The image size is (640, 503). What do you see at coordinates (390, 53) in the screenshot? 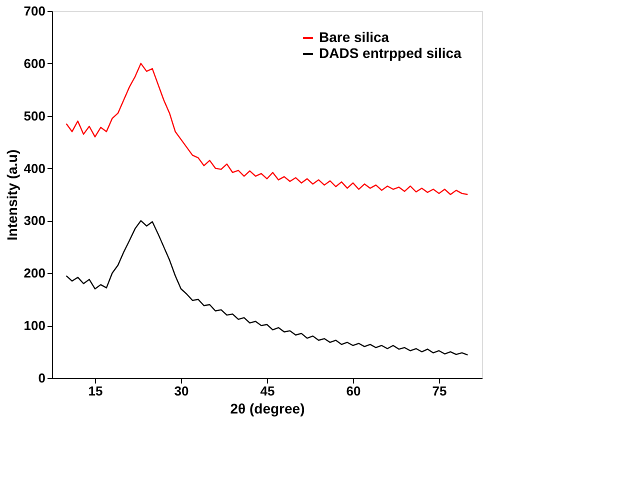
I see `legend-label: DADS entrpped silica` at bounding box center [390, 53].